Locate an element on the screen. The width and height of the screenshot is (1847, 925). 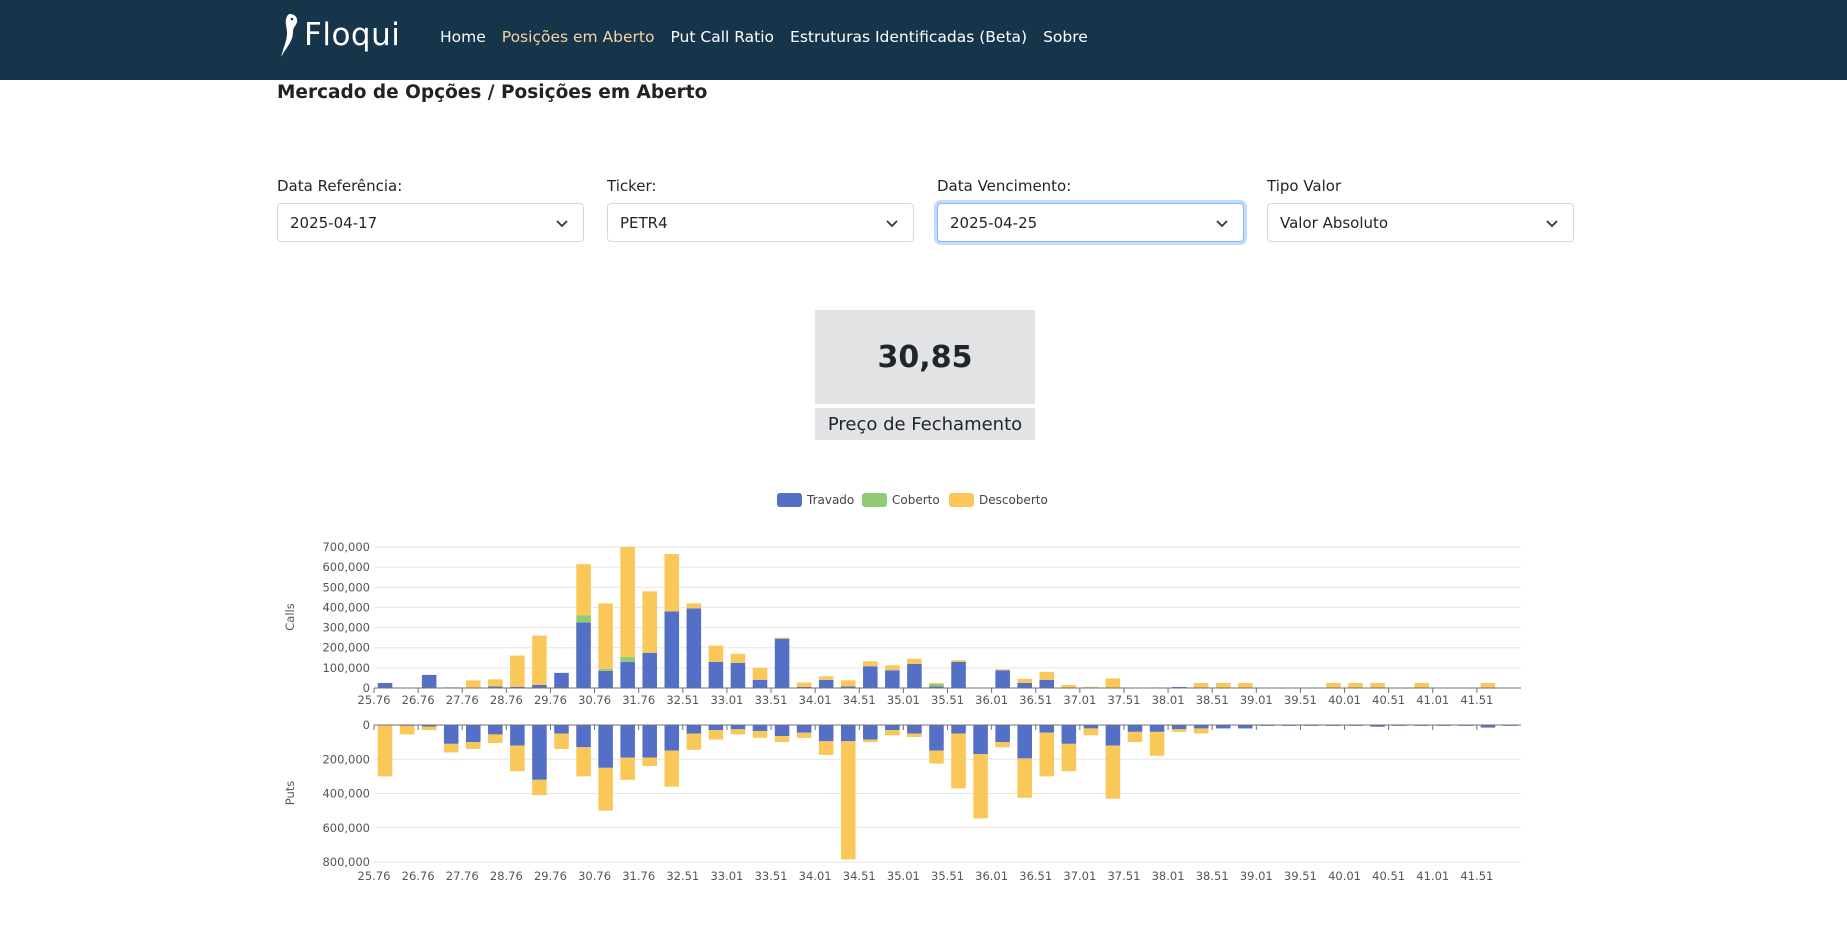
chevron-down-icon is located at coordinates (1222, 224).